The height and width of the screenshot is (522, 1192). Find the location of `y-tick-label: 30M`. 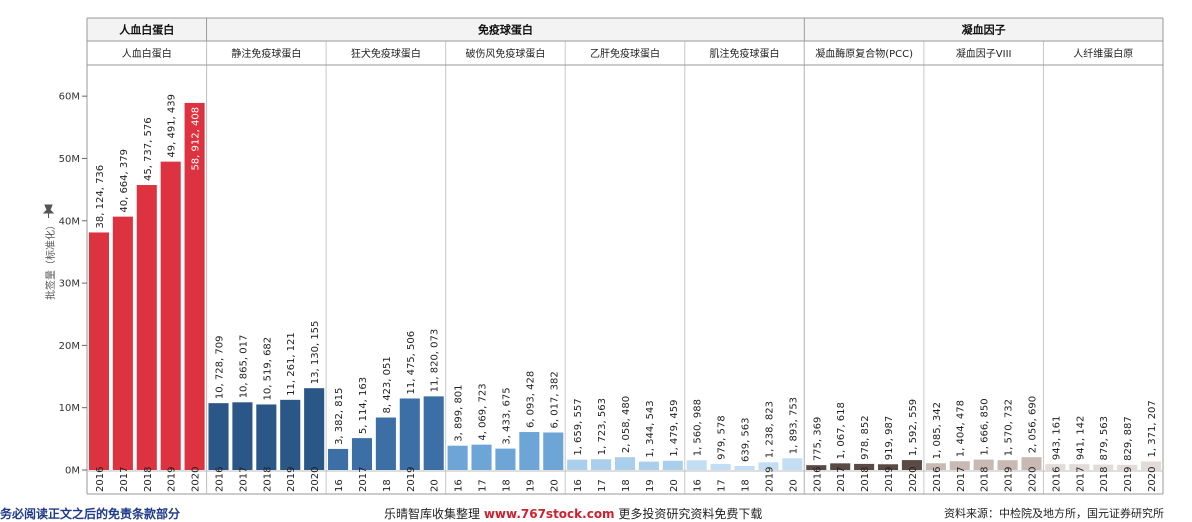

y-tick-label: 30M is located at coordinates (69, 284).